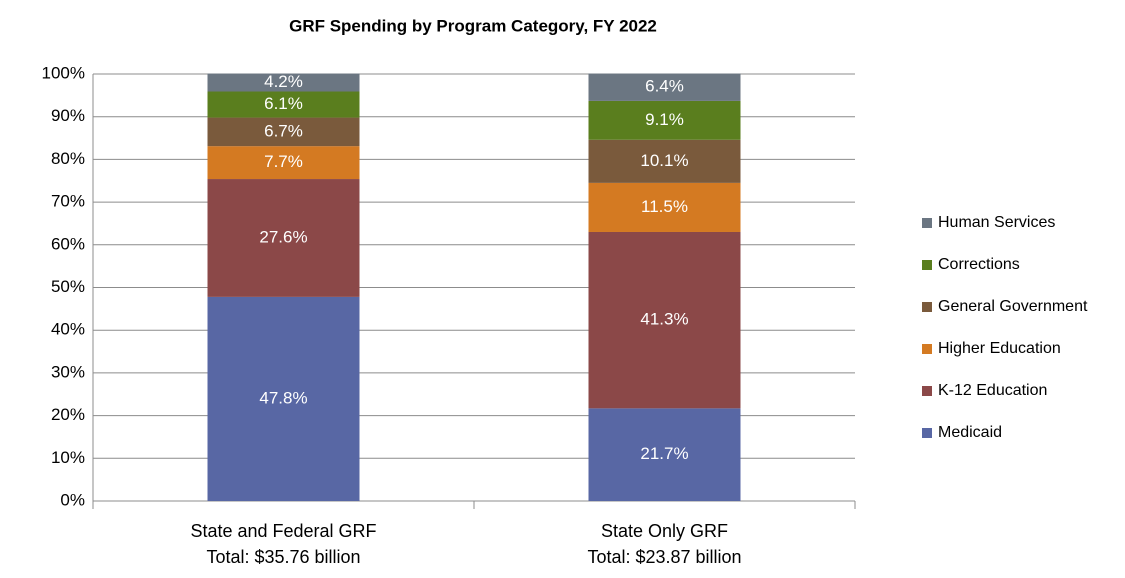 The image size is (1125, 578). I want to click on value-label: 9.1%, so click(664, 119).